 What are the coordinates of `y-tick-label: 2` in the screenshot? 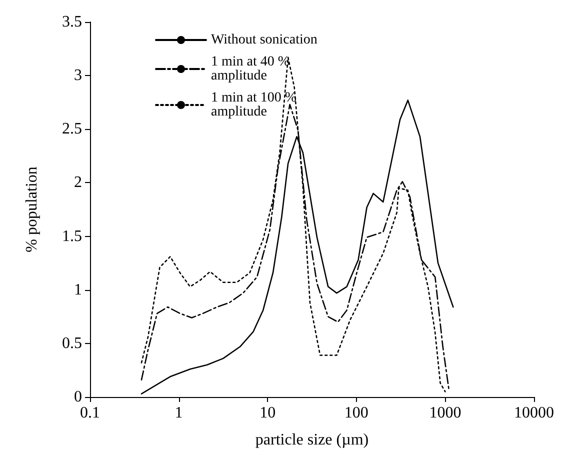 It's located at (78, 183).